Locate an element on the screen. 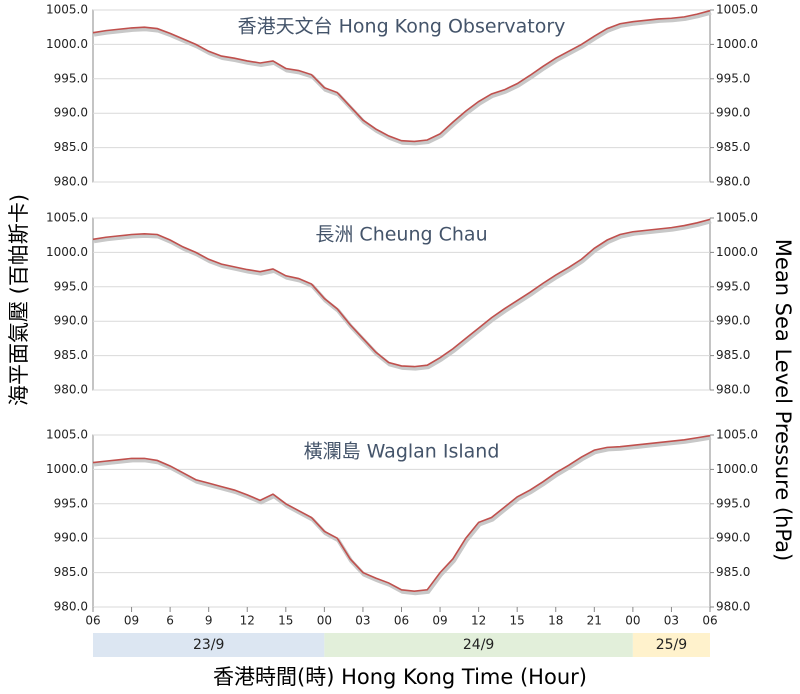 The image size is (800, 694). data-line is located at coordinates (401, 76).